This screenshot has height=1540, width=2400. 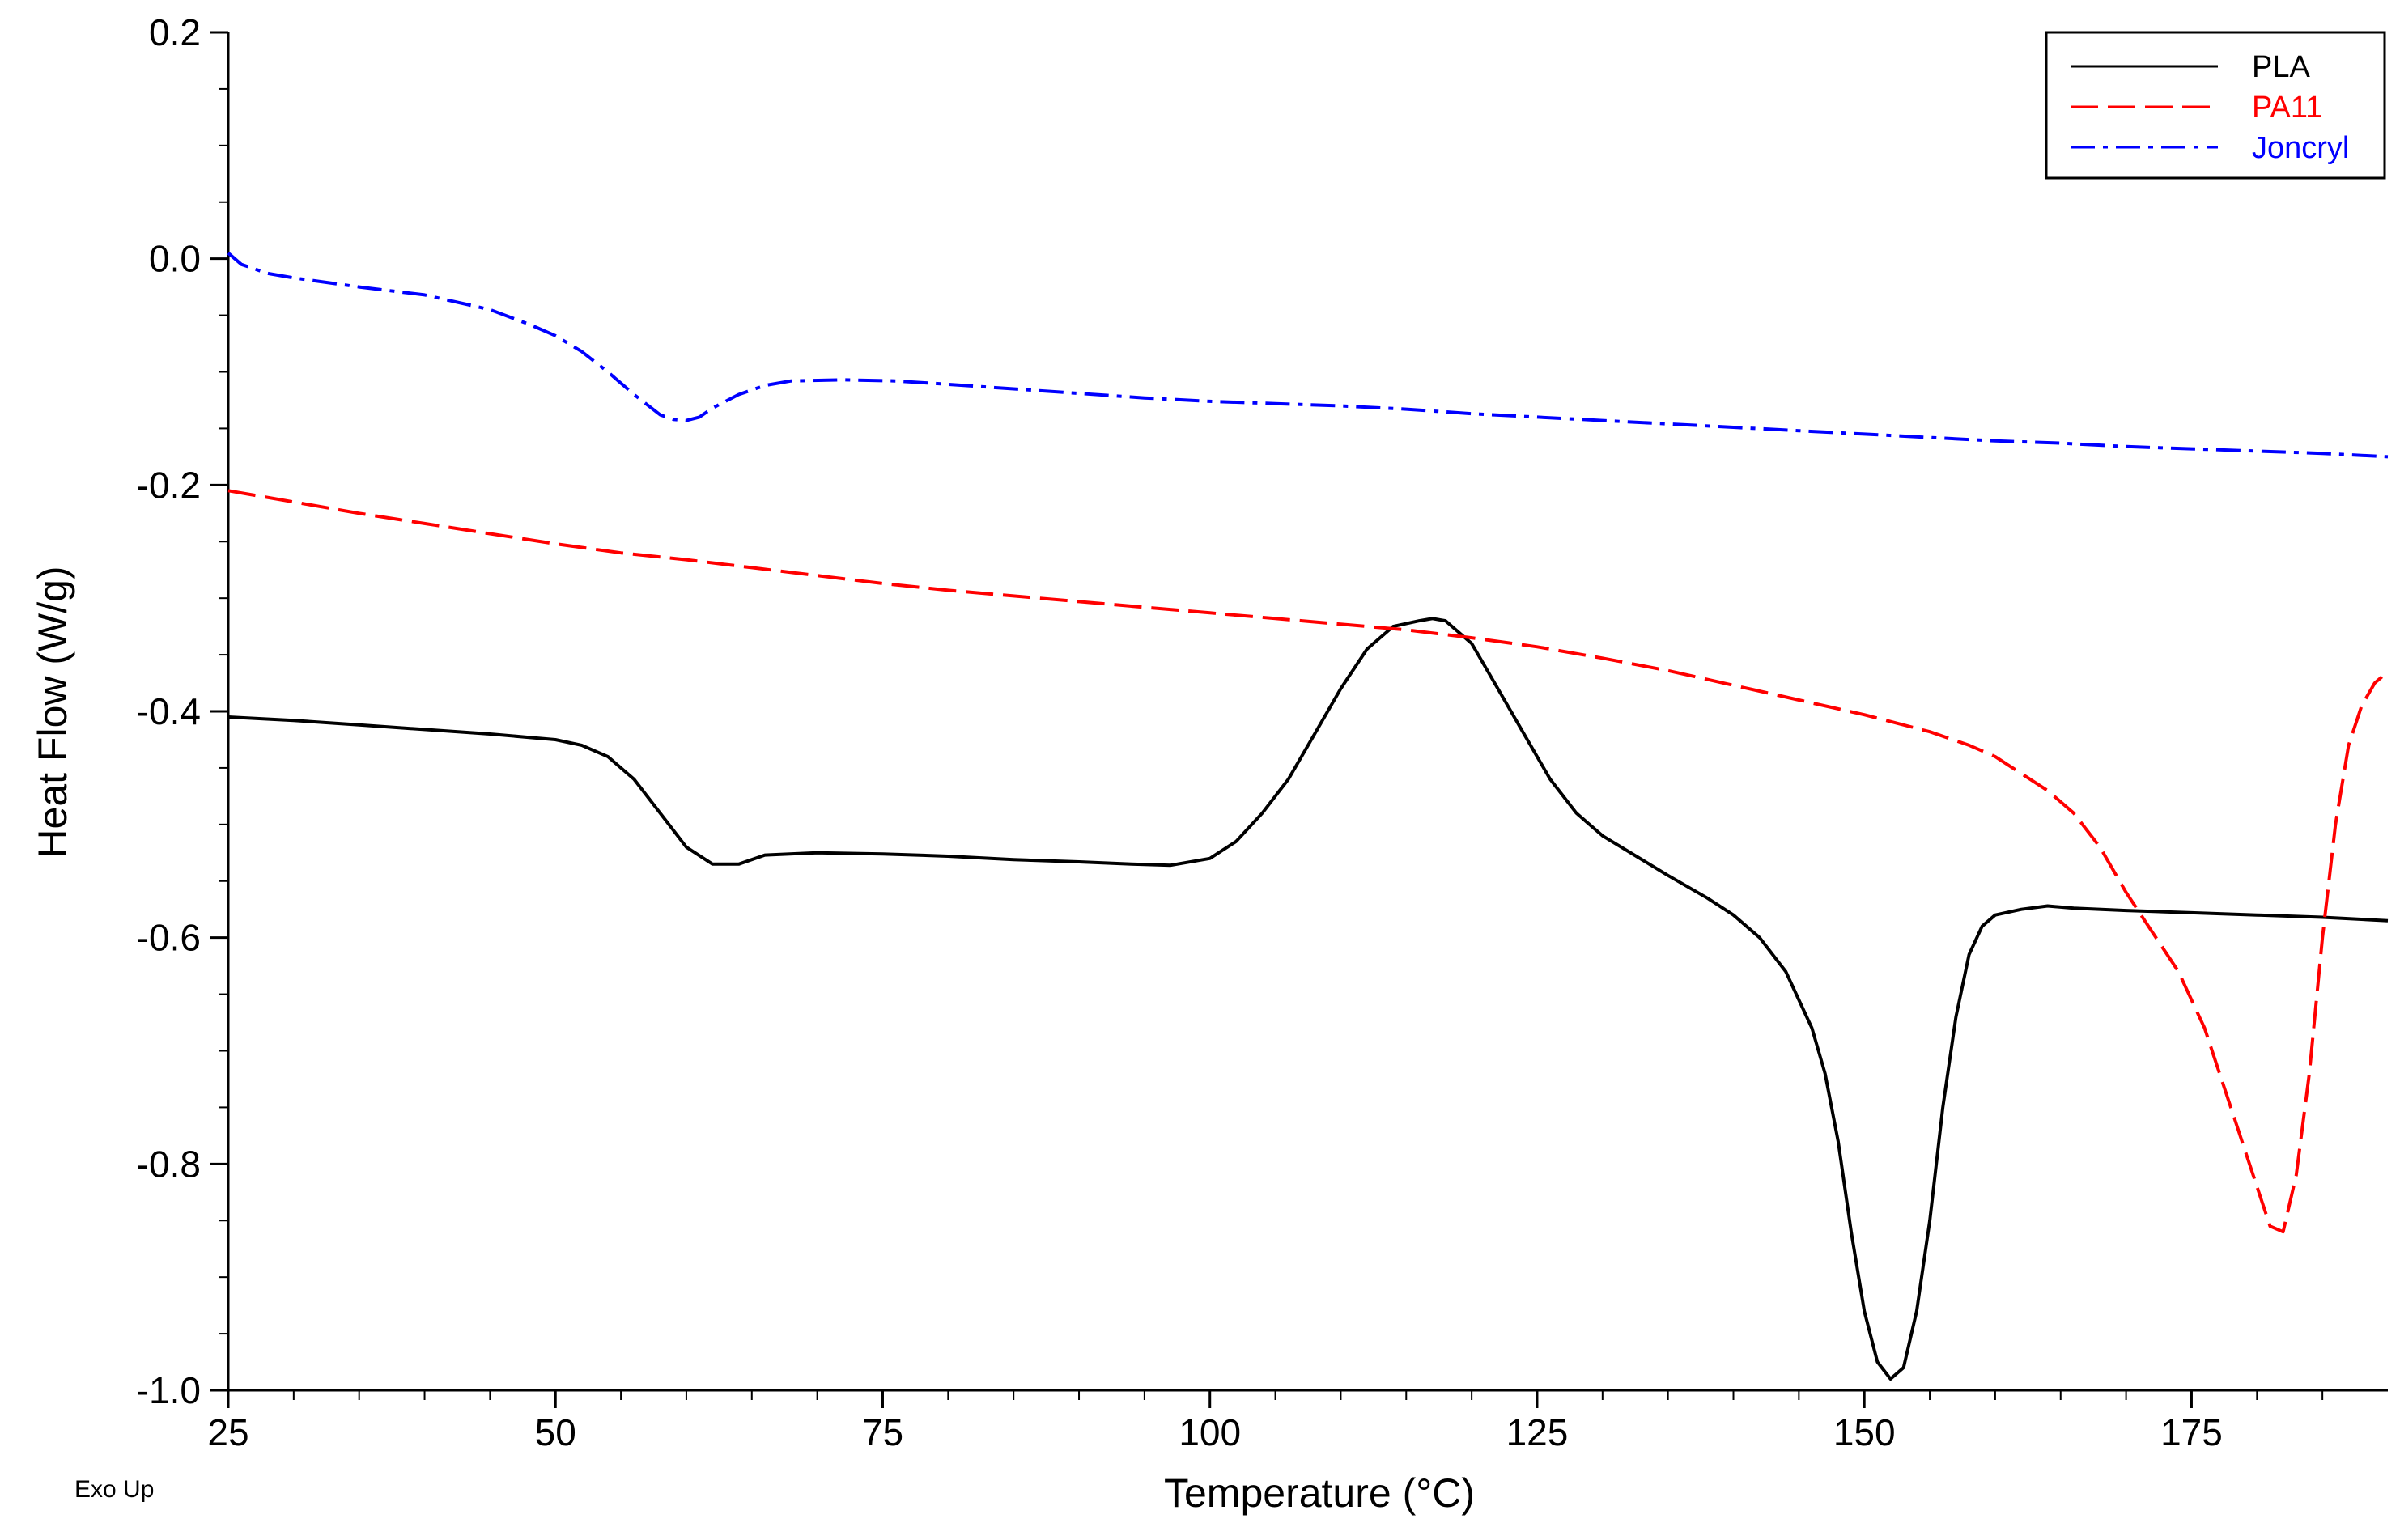 I want to click on legend-label-pa11: PA11, so click(x=2287, y=108).